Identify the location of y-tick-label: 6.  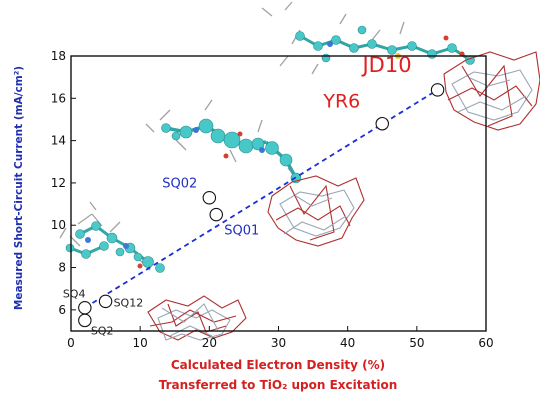
(62, 310).